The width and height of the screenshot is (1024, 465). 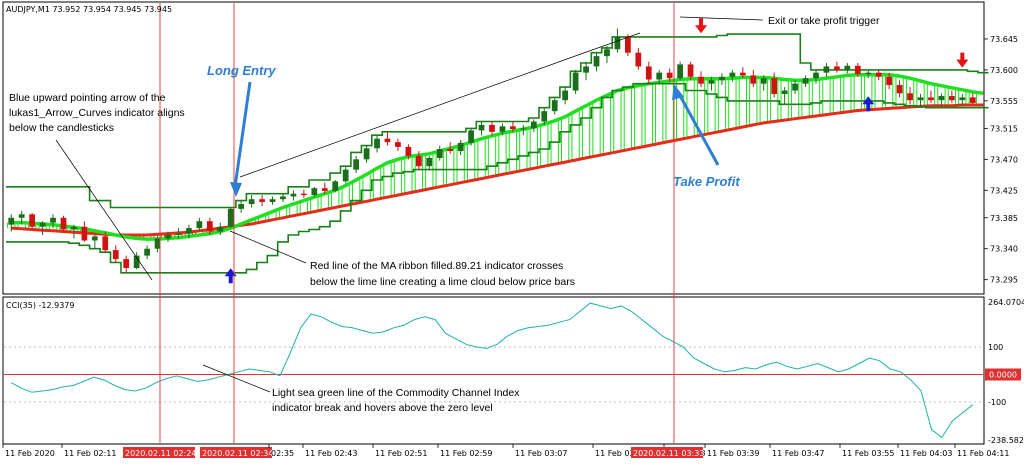 What do you see at coordinates (1004, 101) in the screenshot?
I see `price-tick-label: 73.555` at bounding box center [1004, 101].